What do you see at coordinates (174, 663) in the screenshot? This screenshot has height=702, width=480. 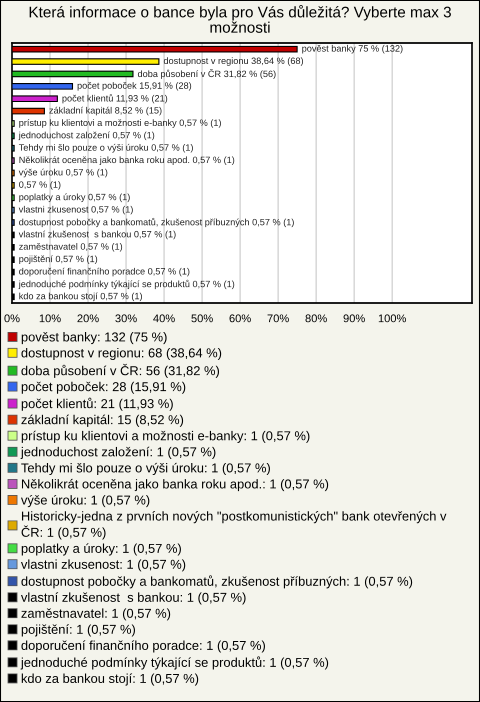 I see `legend-label: jednoduché podmínky týkající se produktů: 1 (0,57 %)` at bounding box center [174, 663].